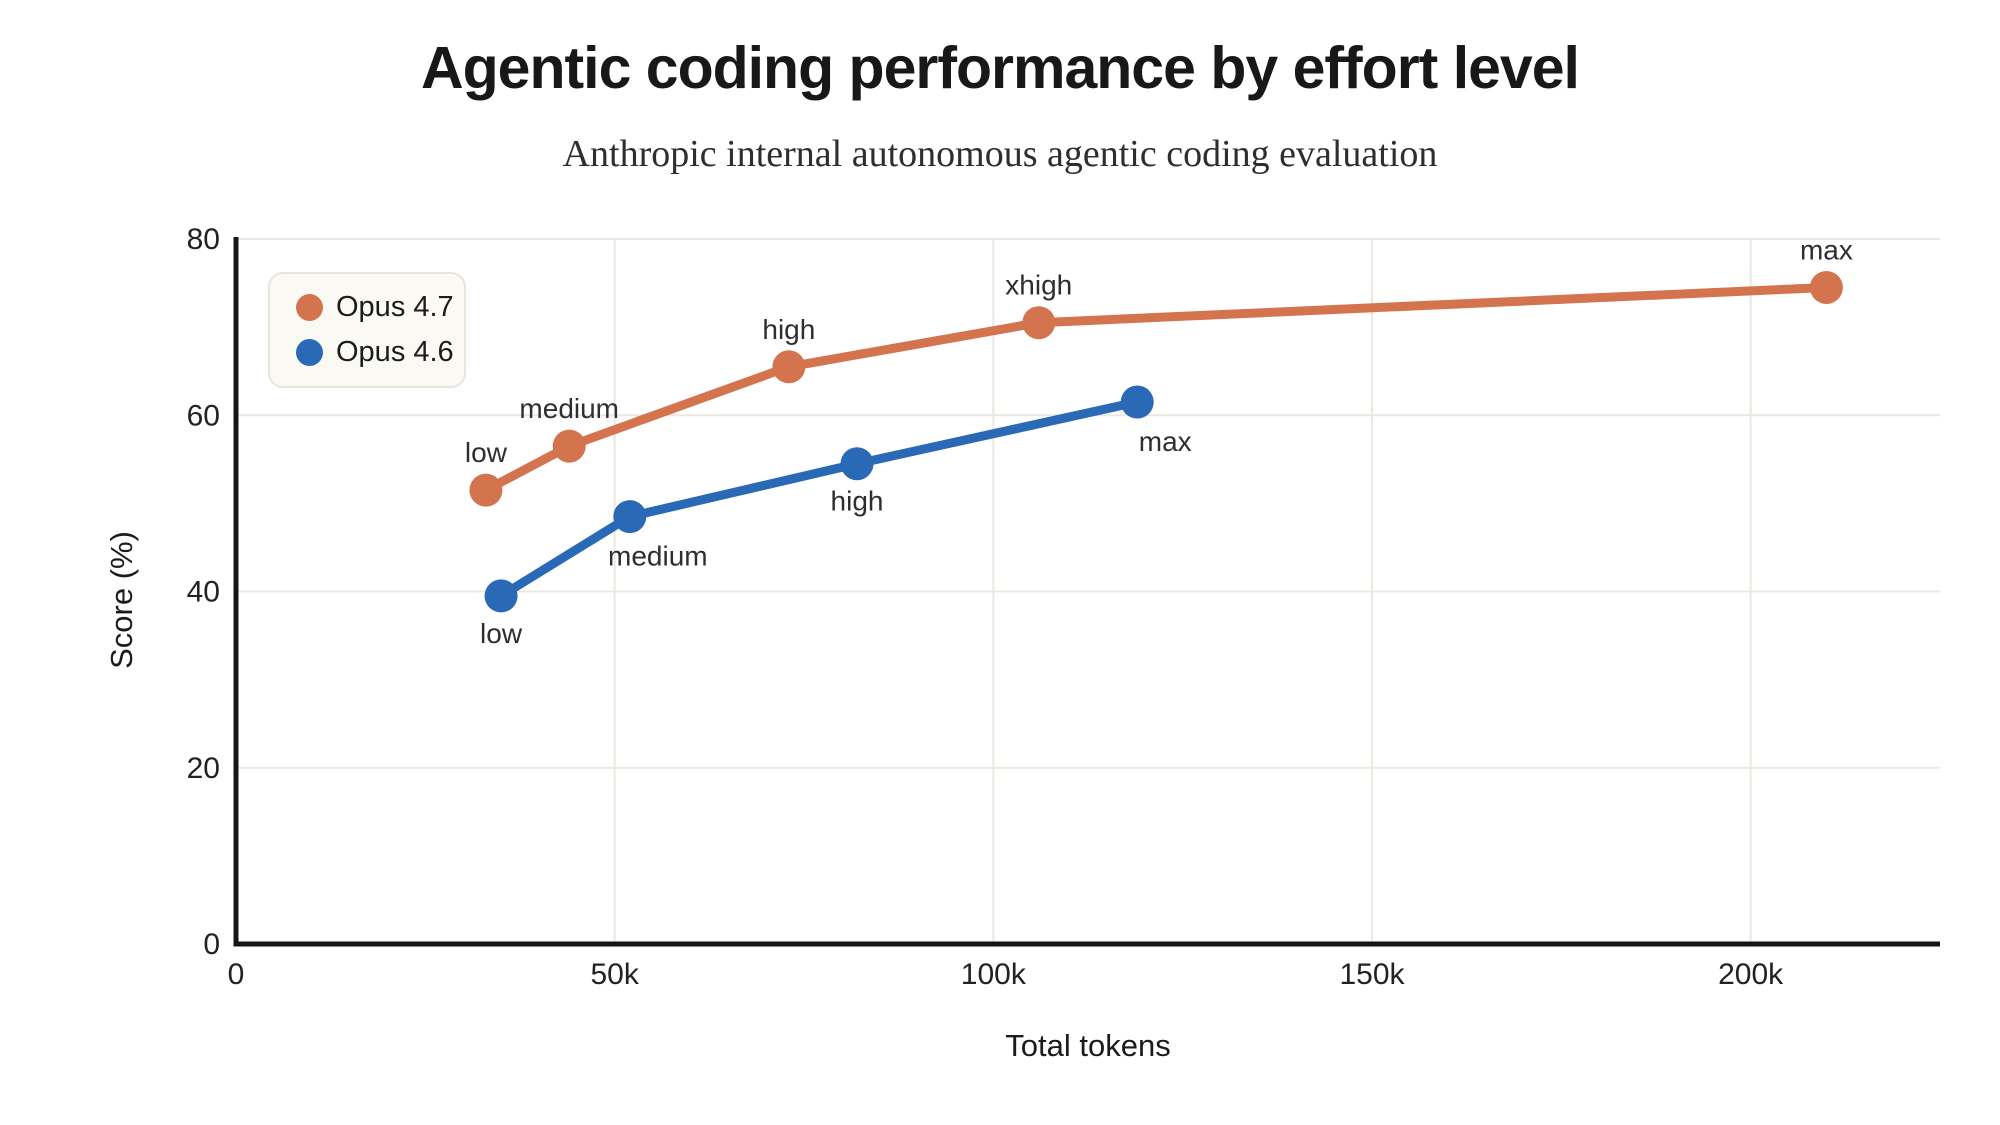 This screenshot has height=1125, width=2000. I want to click on data-point-opus-4-6-low, so click(501, 596).